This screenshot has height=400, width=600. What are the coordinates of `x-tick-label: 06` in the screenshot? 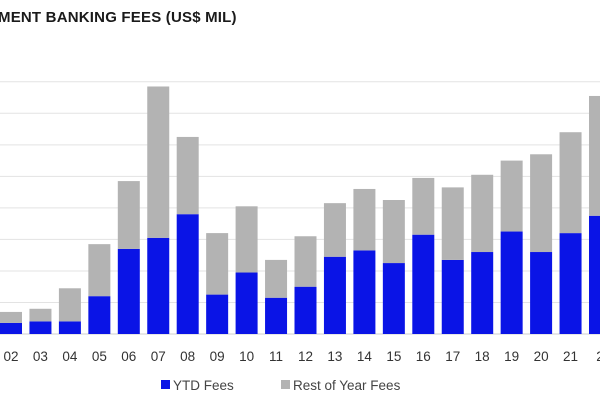 It's located at (128, 356).